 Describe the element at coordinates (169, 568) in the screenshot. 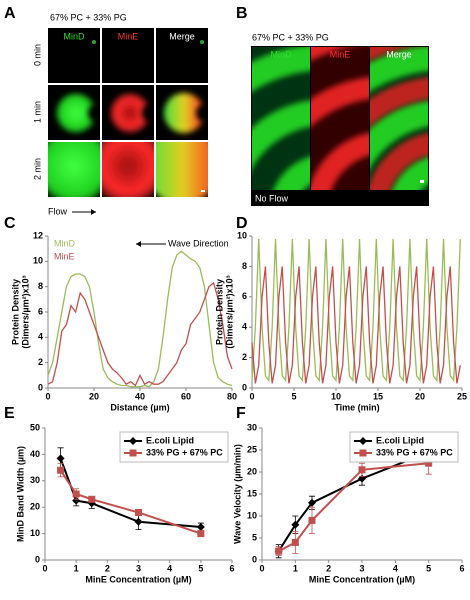

I see `x-tick-label: 4` at that location.